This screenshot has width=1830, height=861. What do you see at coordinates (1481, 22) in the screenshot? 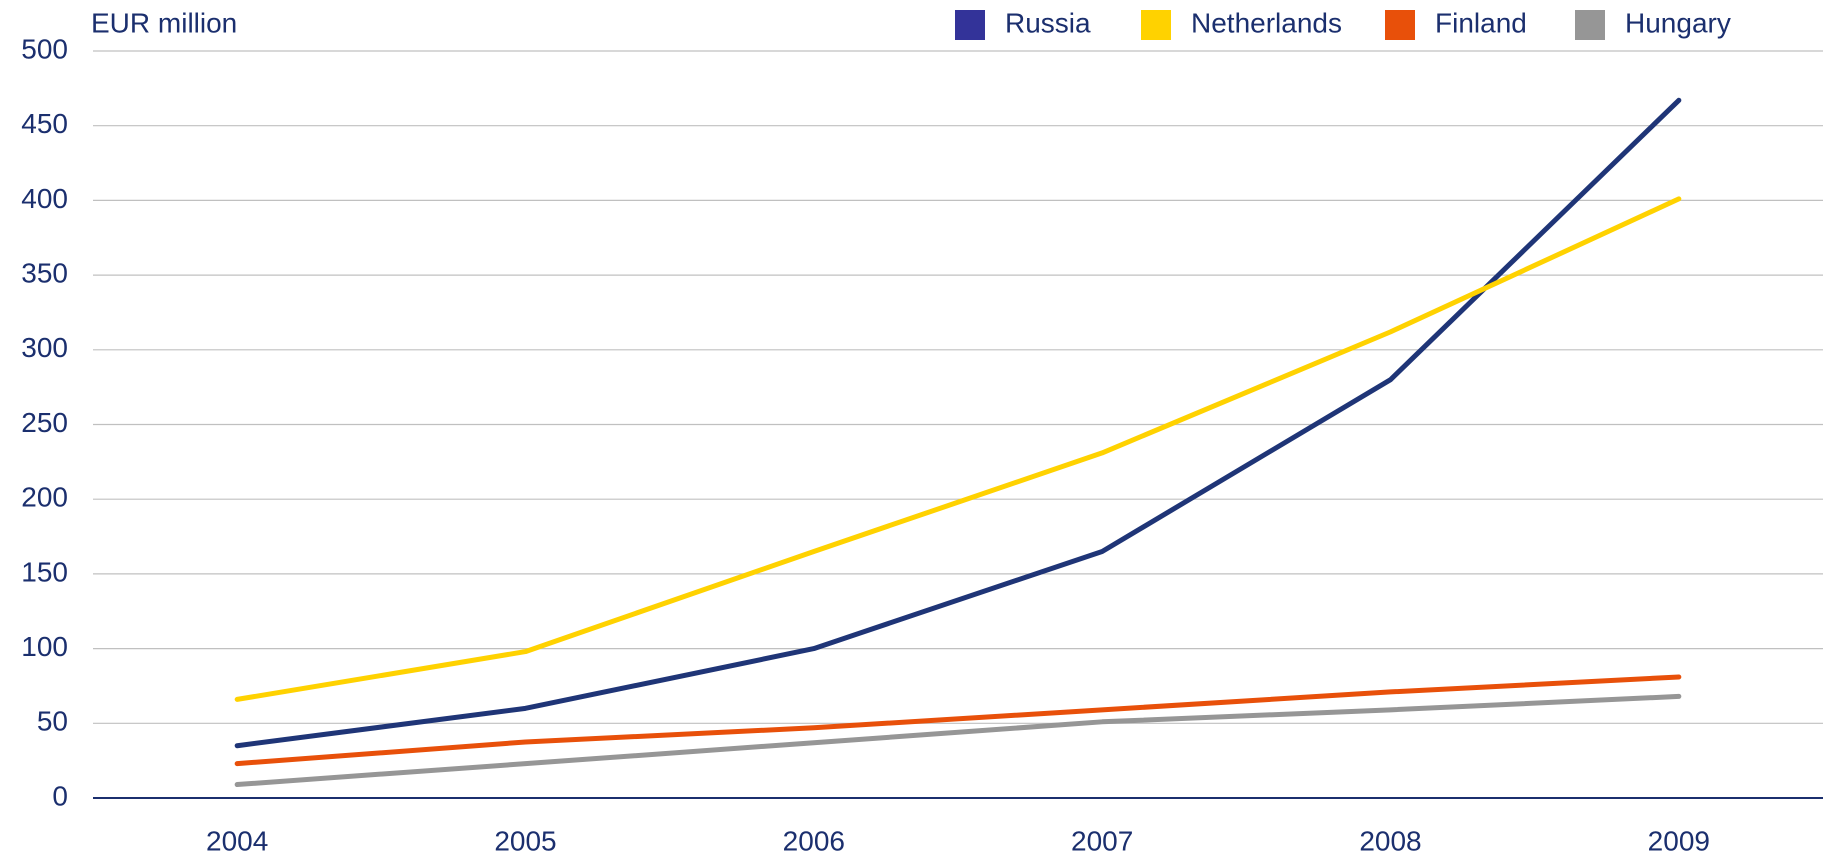
I see `legend-label: Finland` at bounding box center [1481, 22].